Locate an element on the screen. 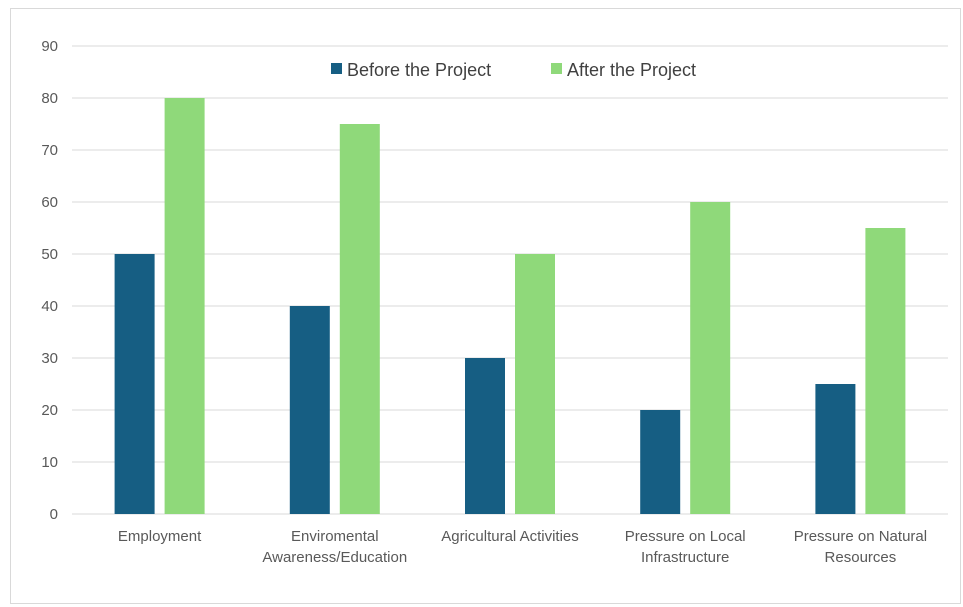  y-tick-label: 70 is located at coordinates (49, 150).